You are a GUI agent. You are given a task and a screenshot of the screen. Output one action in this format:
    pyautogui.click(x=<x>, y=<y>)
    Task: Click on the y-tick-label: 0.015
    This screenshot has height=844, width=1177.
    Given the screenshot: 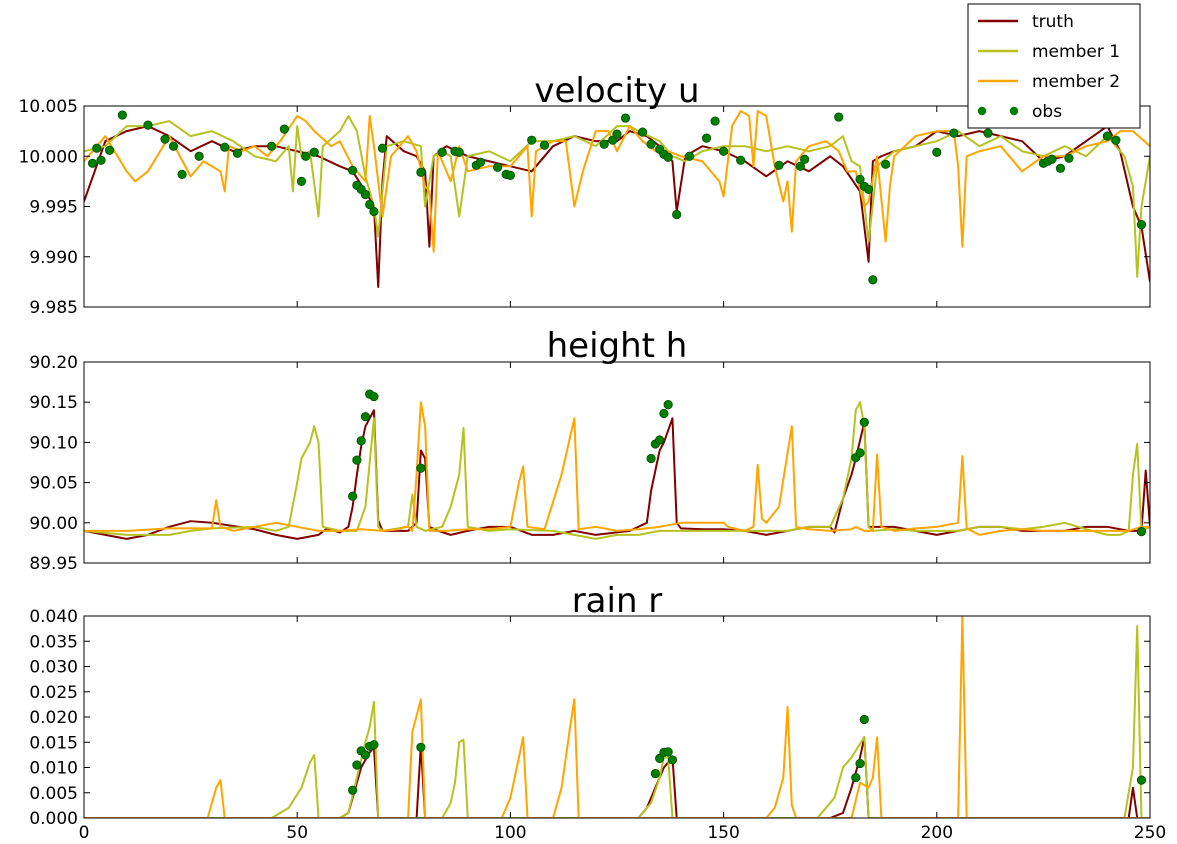 What is the action you would take?
    pyautogui.click(x=53, y=743)
    